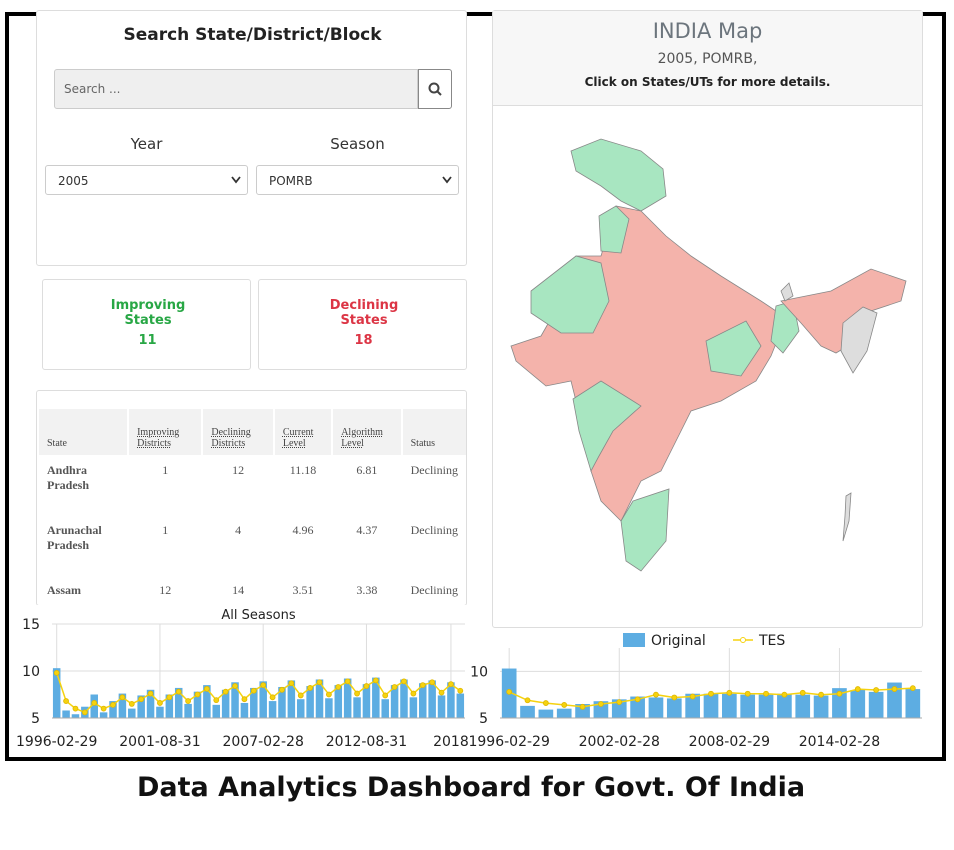  What do you see at coordinates (165, 432) in the screenshot?
I see `column-header: Improving Districts` at bounding box center [165, 432].